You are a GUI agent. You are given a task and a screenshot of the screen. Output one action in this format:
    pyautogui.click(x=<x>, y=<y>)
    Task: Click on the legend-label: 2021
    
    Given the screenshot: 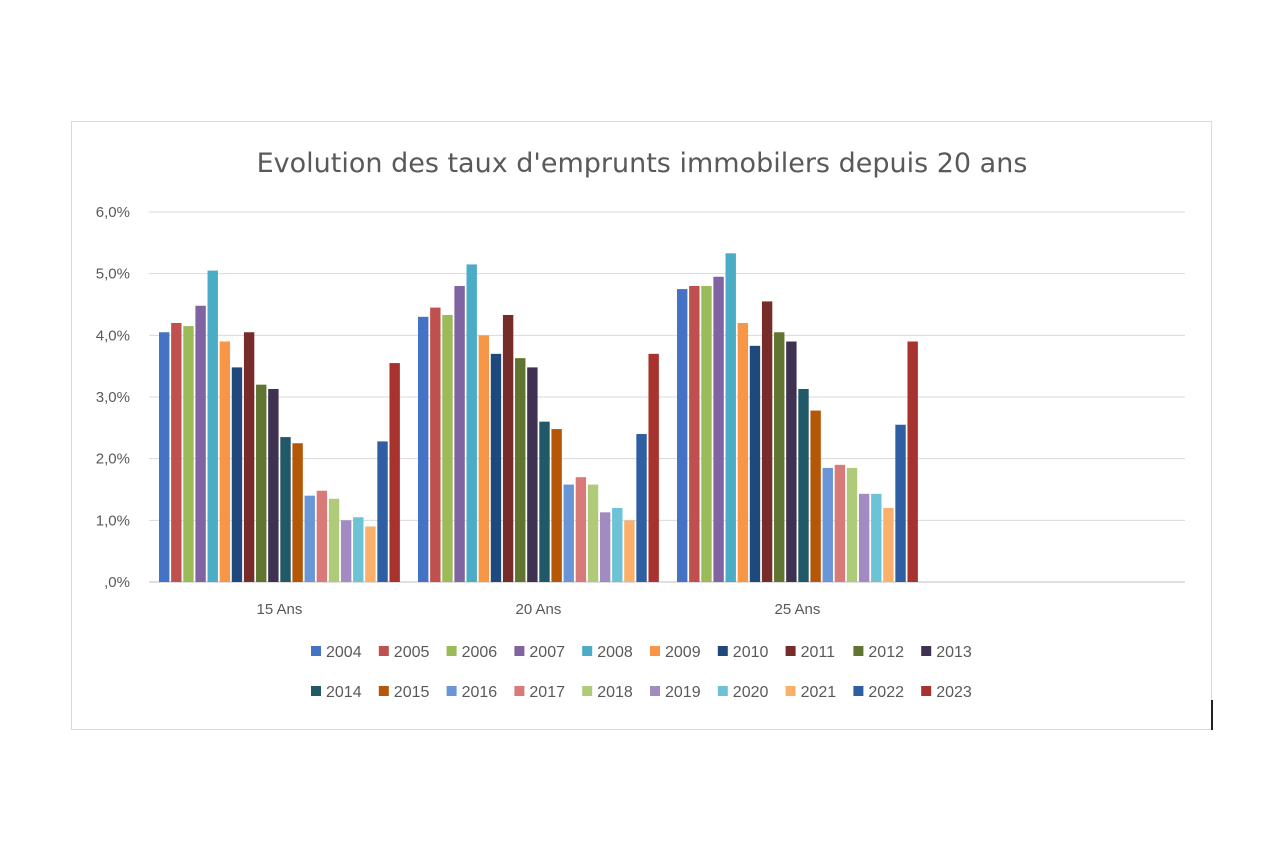 What is the action you would take?
    pyautogui.click(x=819, y=692)
    